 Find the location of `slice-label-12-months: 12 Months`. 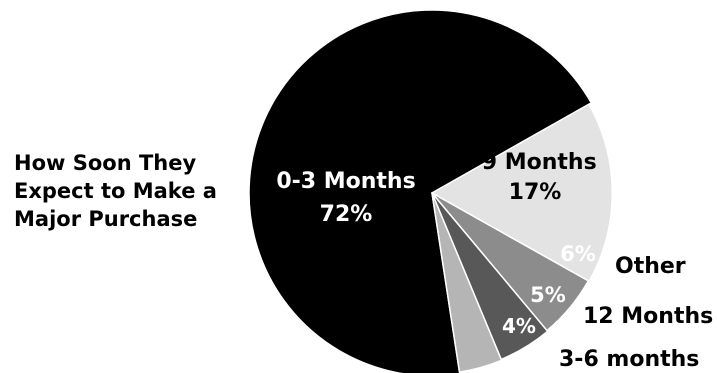

slice-label-12-months: 12 Months is located at coordinates (648, 316).